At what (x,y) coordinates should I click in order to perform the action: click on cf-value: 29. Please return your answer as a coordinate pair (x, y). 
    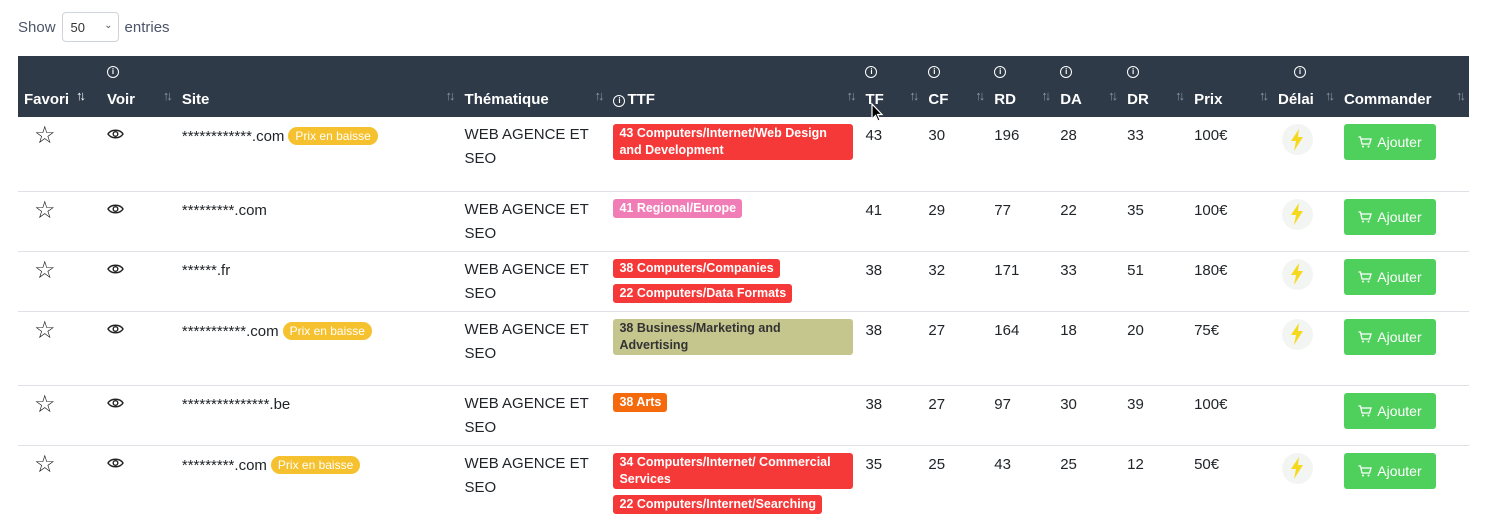
    Looking at the image, I should click on (937, 210).